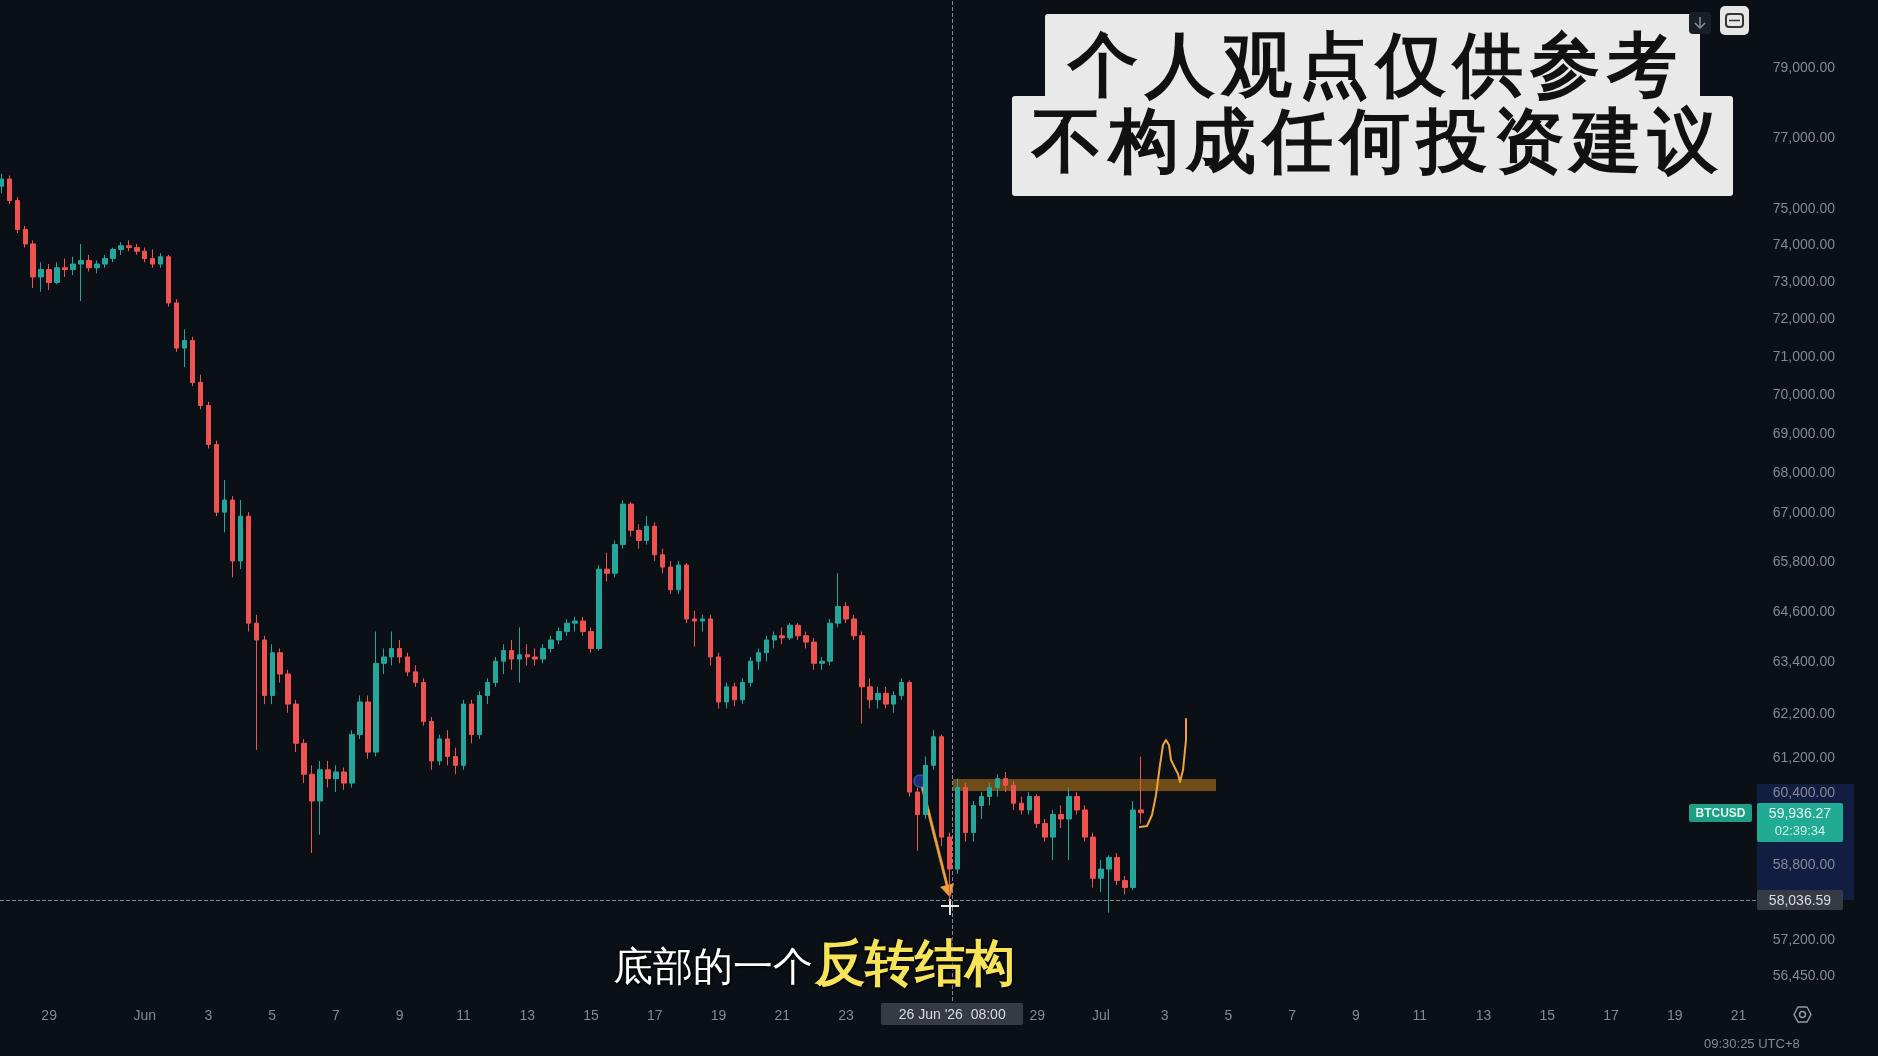 The image size is (1878, 1056). What do you see at coordinates (1804, 207) in the screenshot?
I see `y-tick-label: 75,000.00` at bounding box center [1804, 207].